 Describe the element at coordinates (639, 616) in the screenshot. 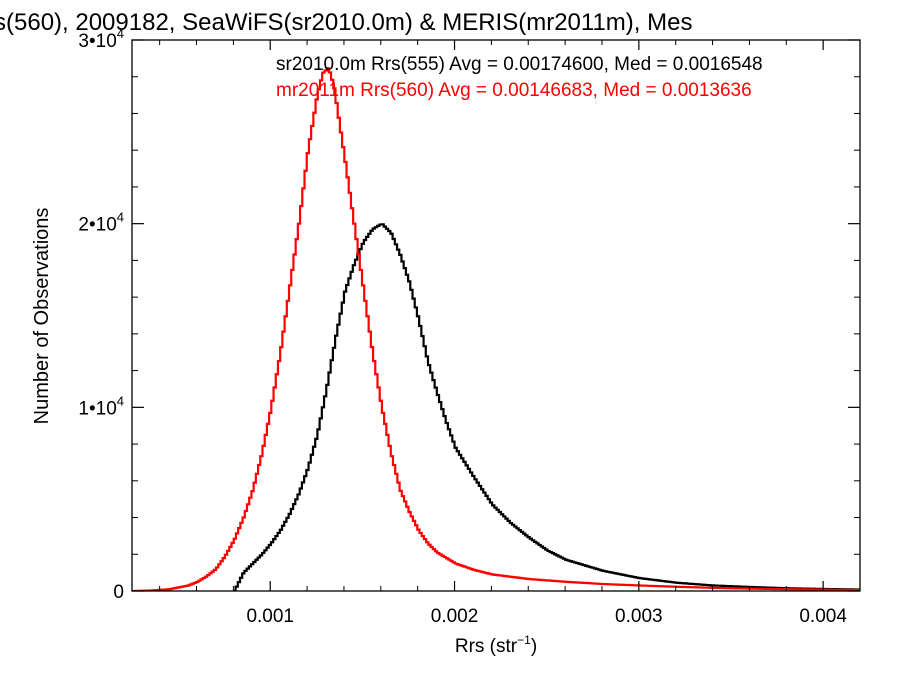

I see `x-tick-label: 0.003` at that location.